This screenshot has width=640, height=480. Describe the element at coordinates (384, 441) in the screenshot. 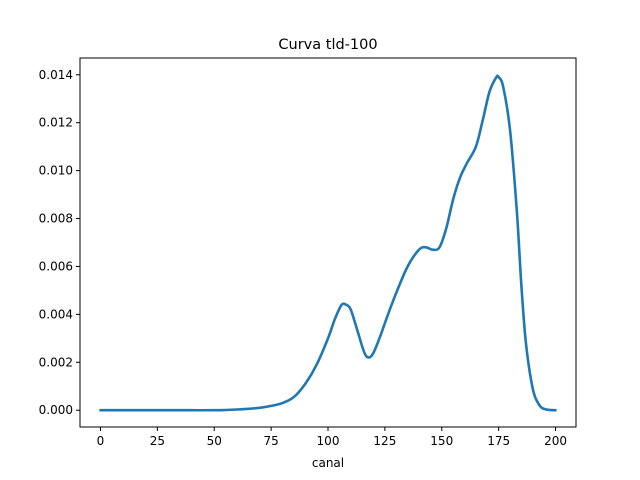

I see `x-tick-label: 125` at that location.